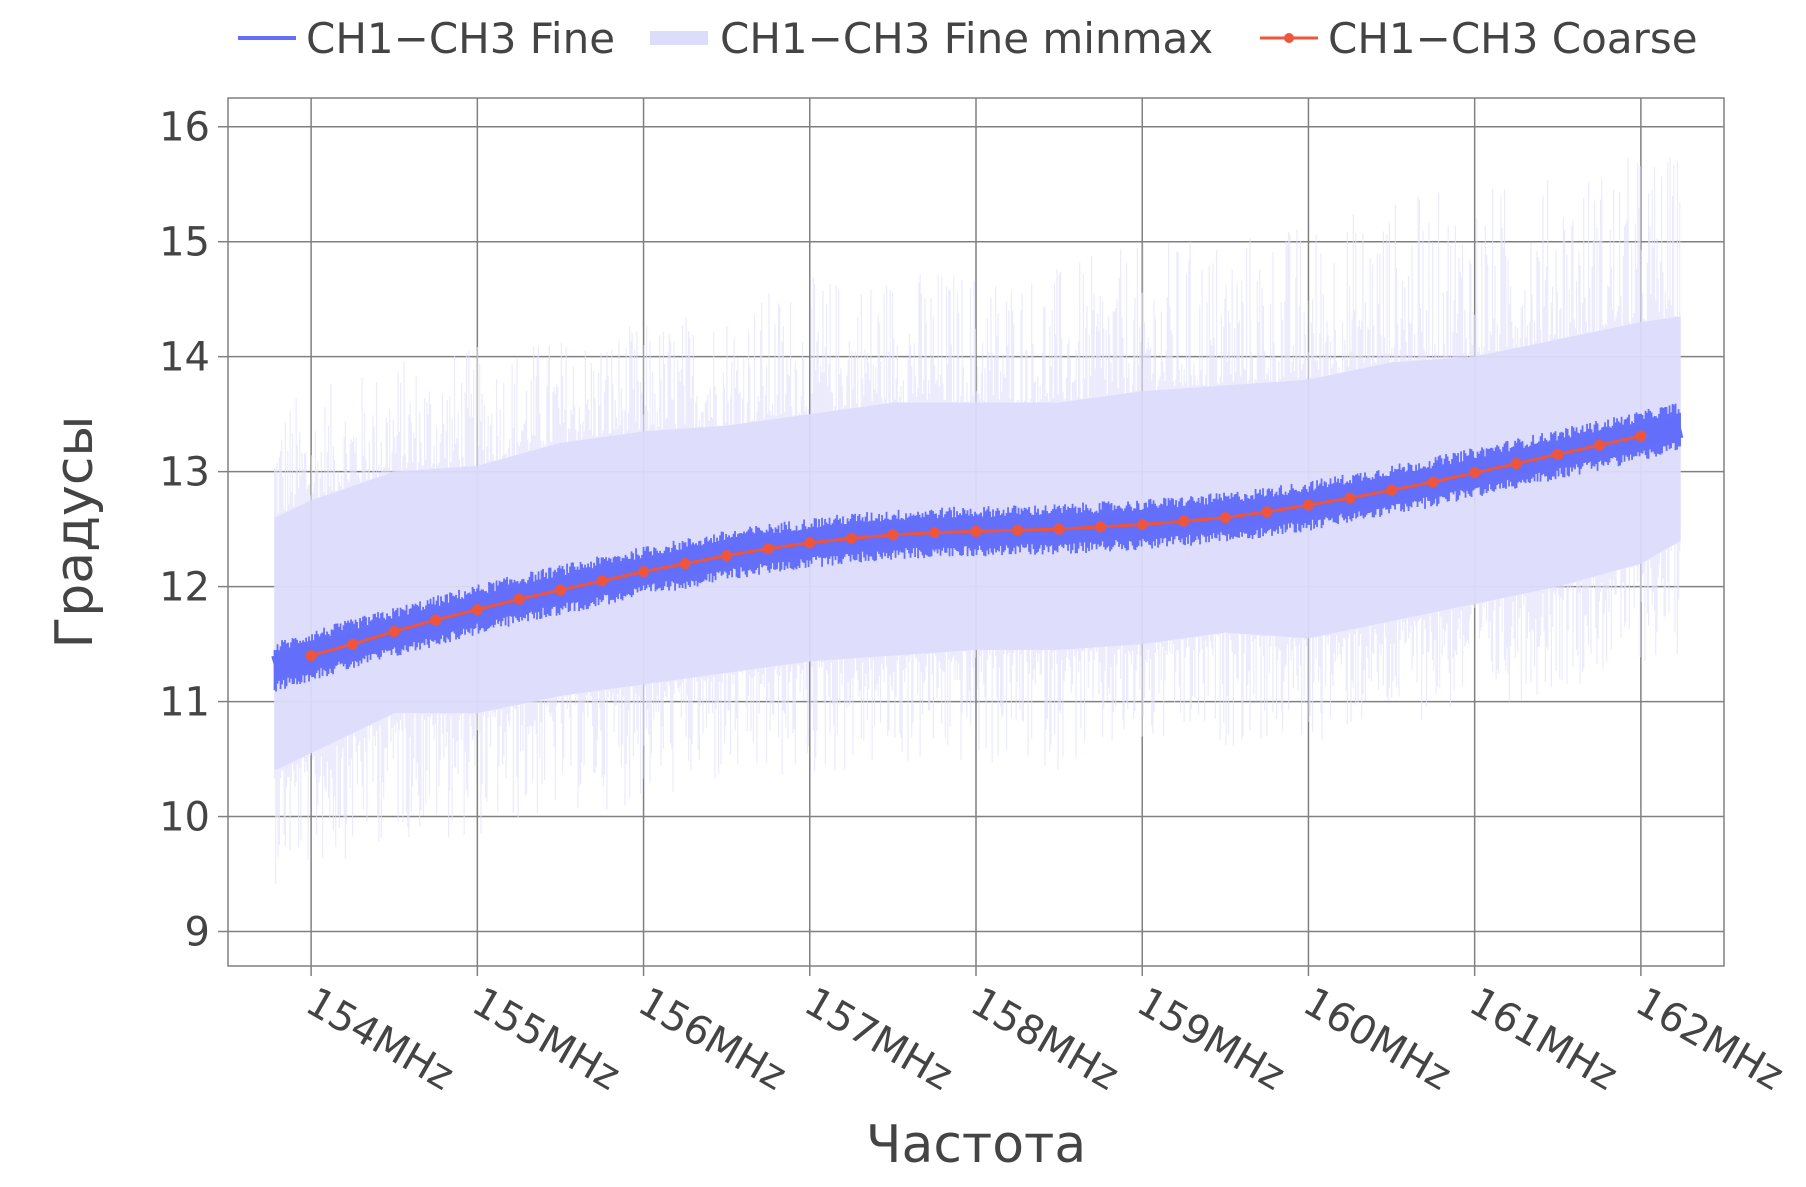 The width and height of the screenshot is (1806, 1187). I want to click on x-axis-title: Частота, so click(976, 1145).